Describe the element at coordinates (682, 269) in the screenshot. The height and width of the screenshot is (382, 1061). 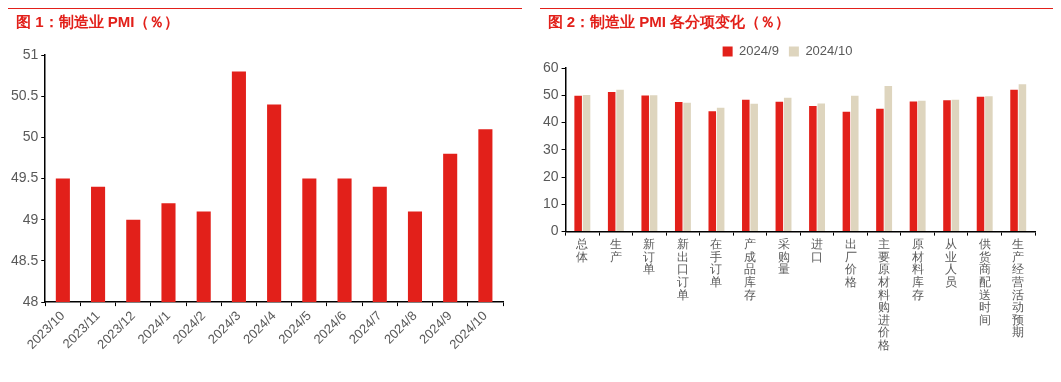
I see `x-tick-label: 新出口订单` at that location.